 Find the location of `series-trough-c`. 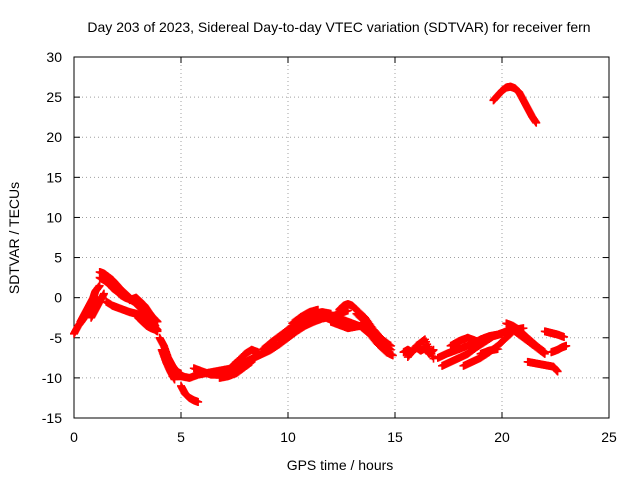

series-trough-c is located at coordinates (235, 369).